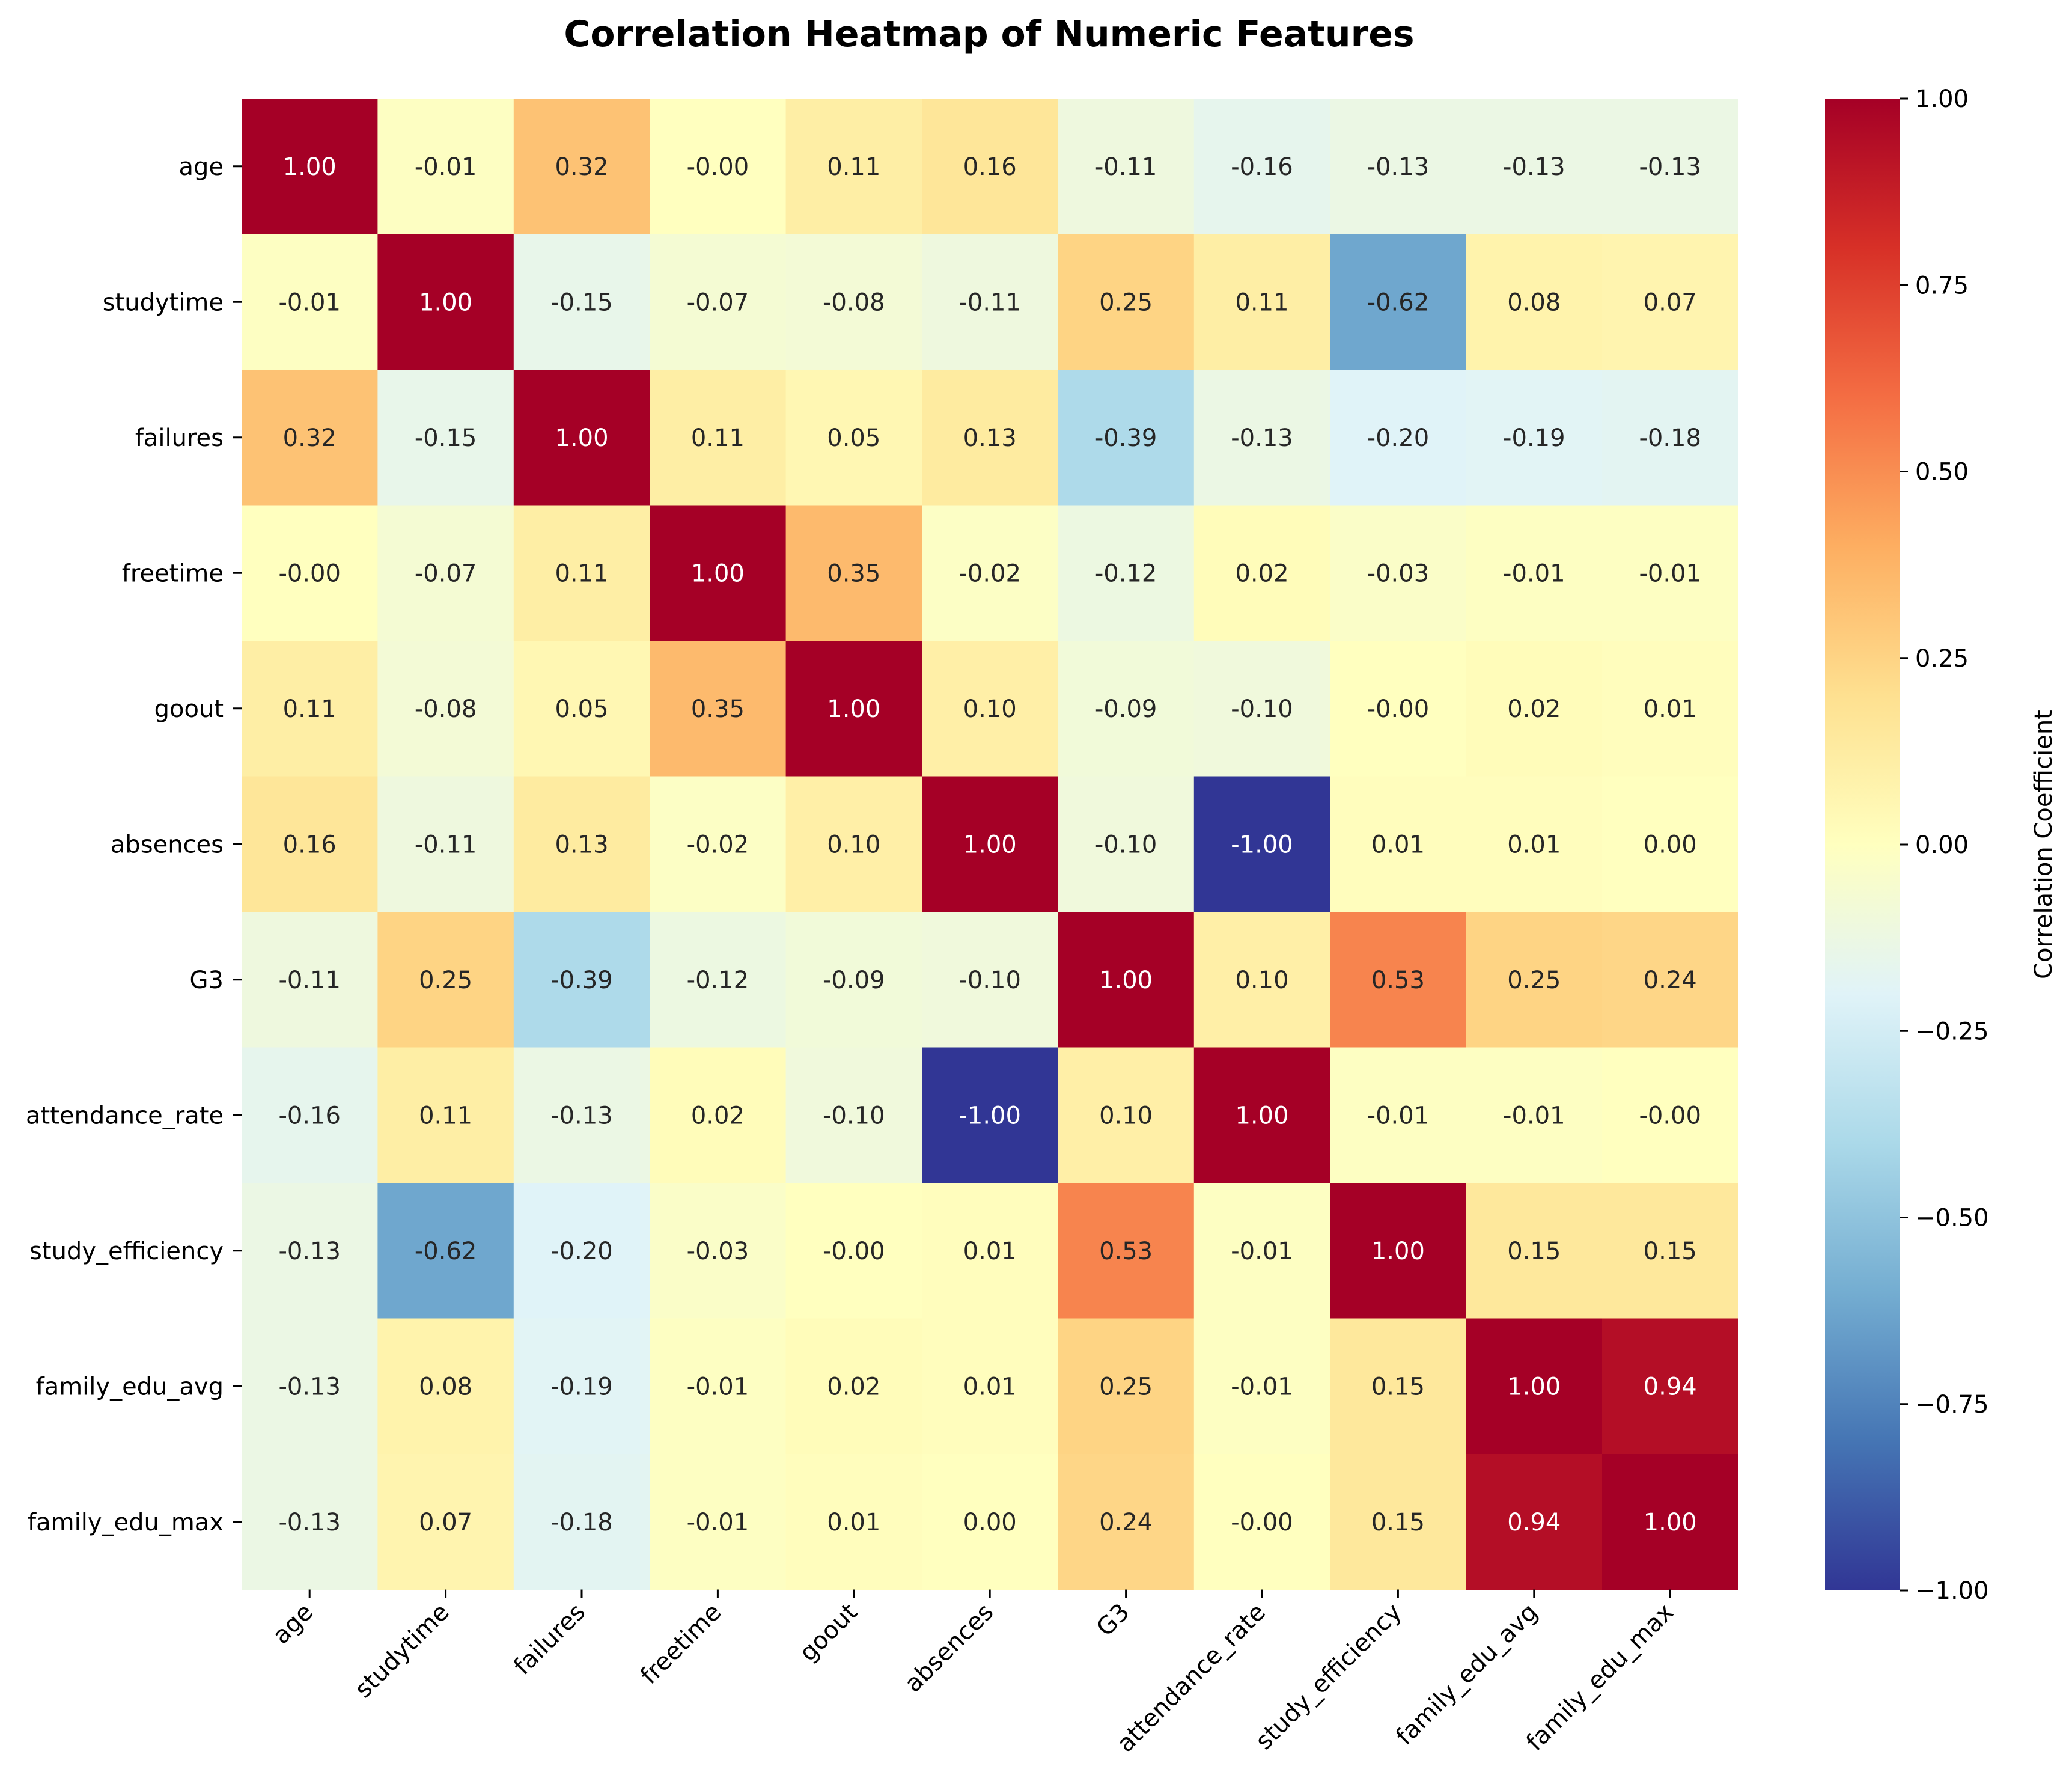 Image resolution: width=2072 pixels, height=1787 pixels. I want to click on row-tick-label: age, so click(201, 167).